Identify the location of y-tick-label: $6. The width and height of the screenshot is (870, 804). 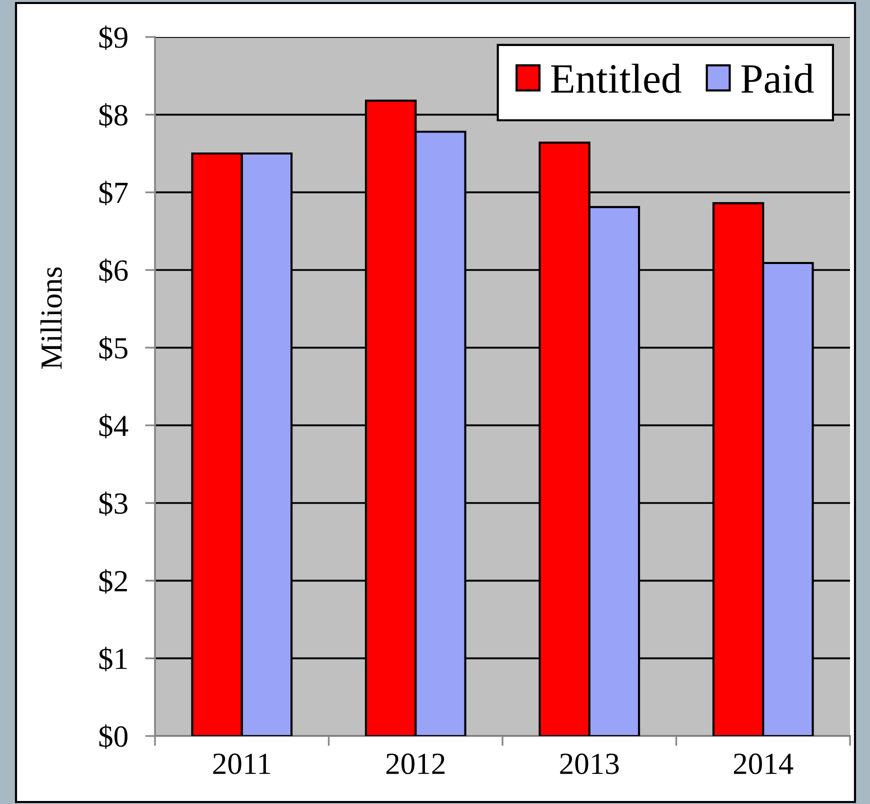
(113, 270).